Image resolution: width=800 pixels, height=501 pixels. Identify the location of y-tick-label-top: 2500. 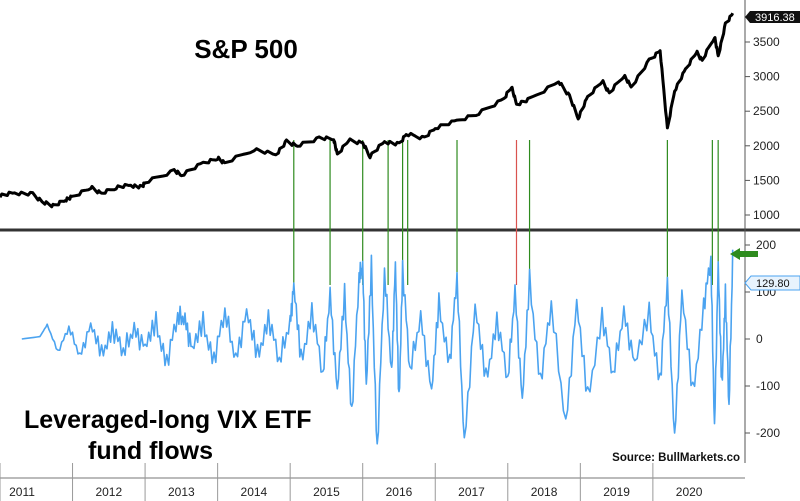
(766, 111).